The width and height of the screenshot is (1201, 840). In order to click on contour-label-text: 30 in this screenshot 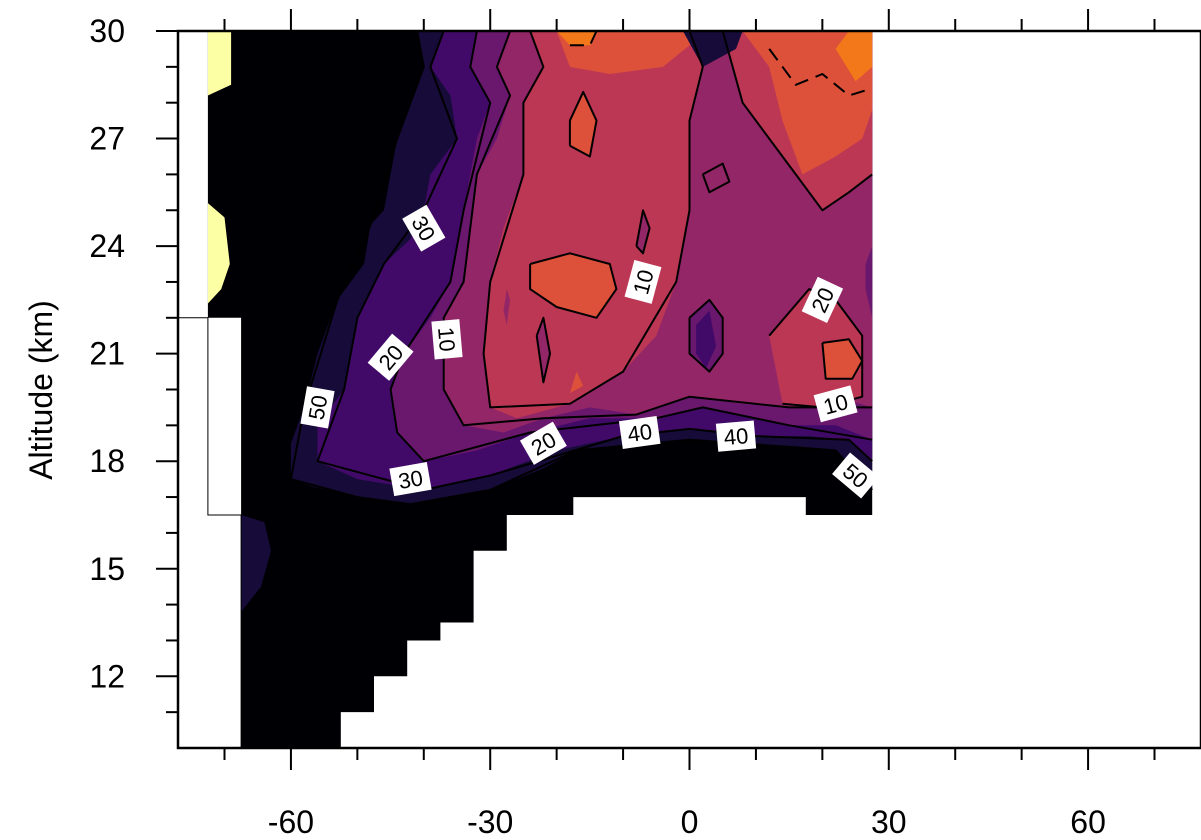, I will do `click(410, 479)`.